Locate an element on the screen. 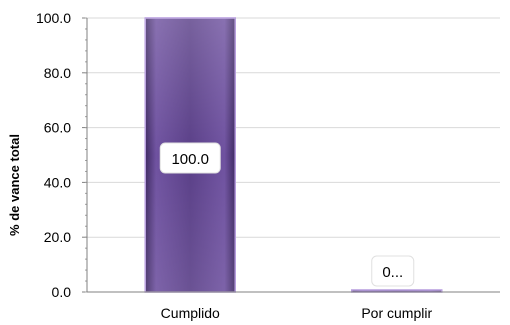 This screenshot has height=325, width=510. bar-sheen is located at coordinates (396, 291).